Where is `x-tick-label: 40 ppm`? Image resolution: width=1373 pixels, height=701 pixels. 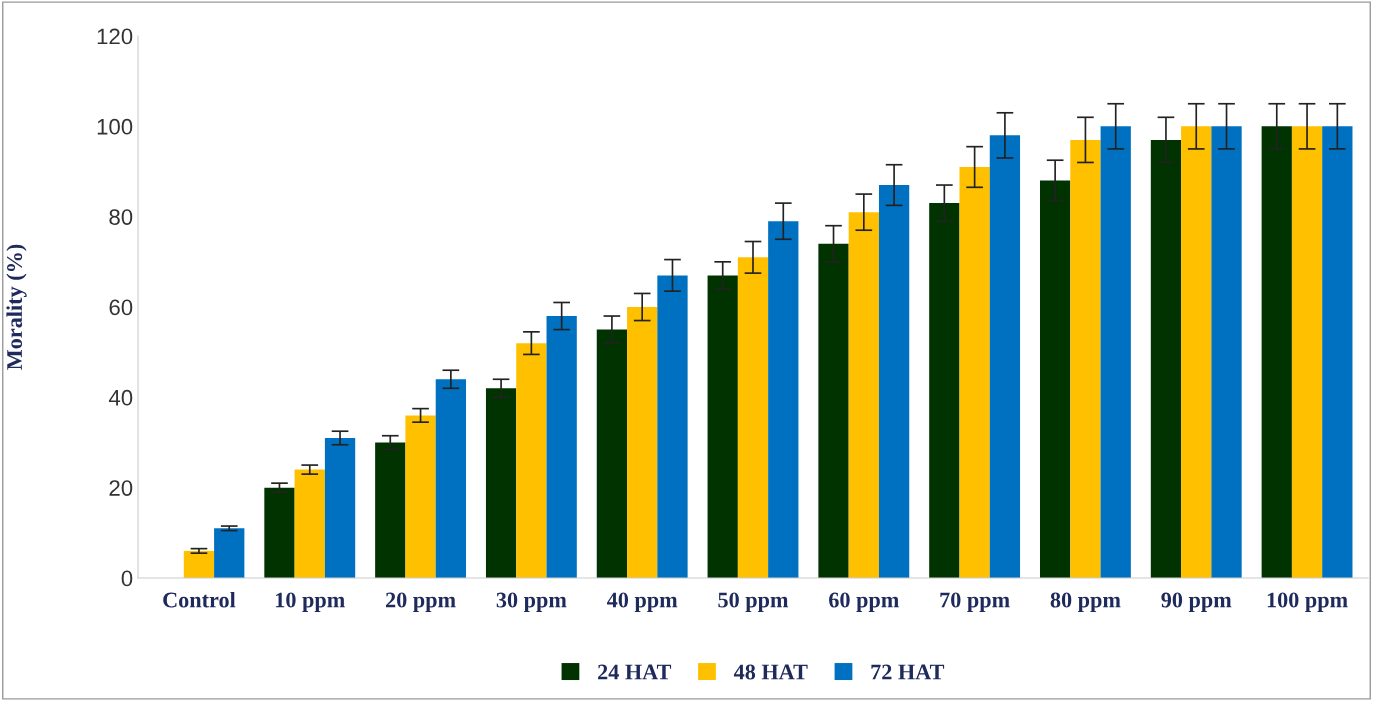 x-tick-label: 40 ppm is located at coordinates (642, 602).